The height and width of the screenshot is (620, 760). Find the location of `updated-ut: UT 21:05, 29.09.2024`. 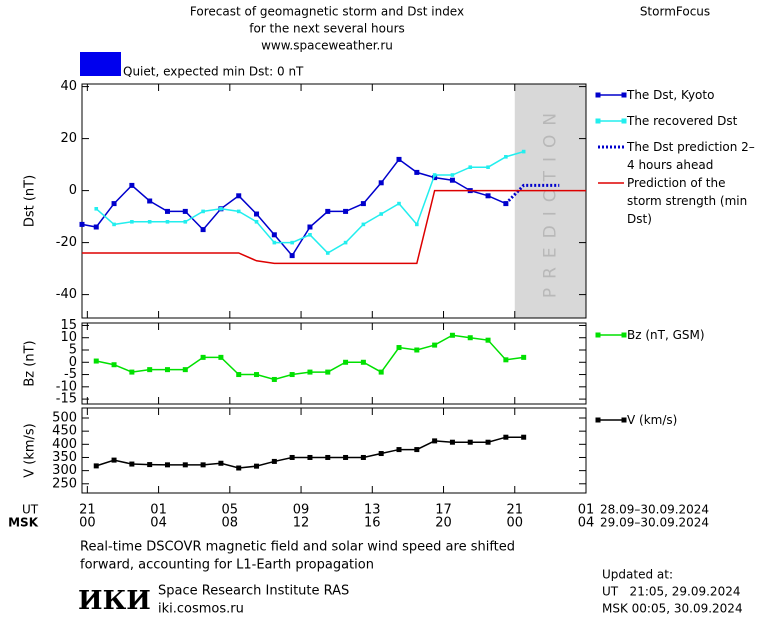

updated-ut: UT 21:05, 29.09.2024 is located at coordinates (671, 592).